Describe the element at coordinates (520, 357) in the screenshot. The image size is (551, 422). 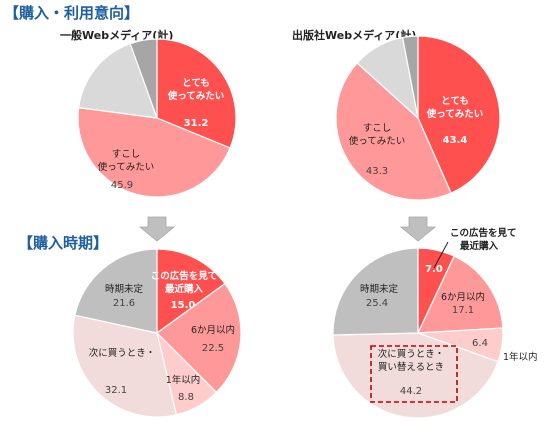
I see `slice-label-external: 1年以内` at that location.